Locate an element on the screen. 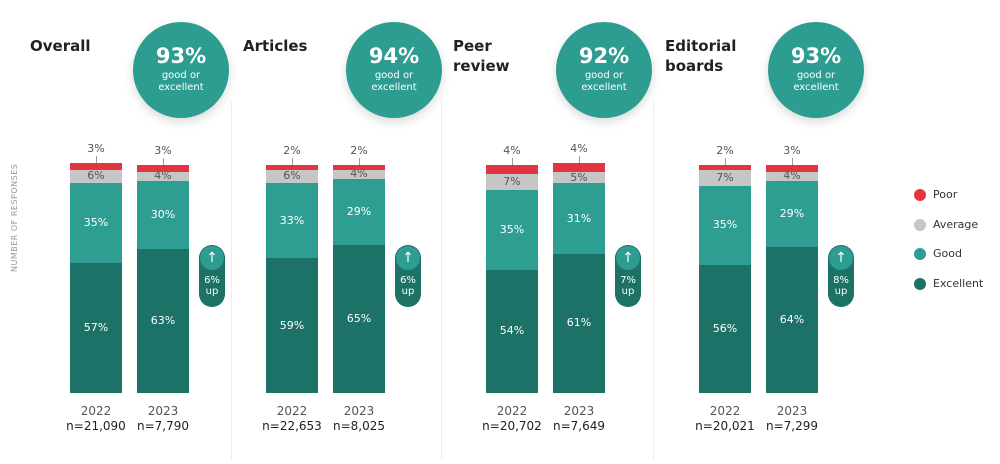 Image resolution: width=1000 pixels, height=464 pixels. legend-label: Average is located at coordinates (956, 224).